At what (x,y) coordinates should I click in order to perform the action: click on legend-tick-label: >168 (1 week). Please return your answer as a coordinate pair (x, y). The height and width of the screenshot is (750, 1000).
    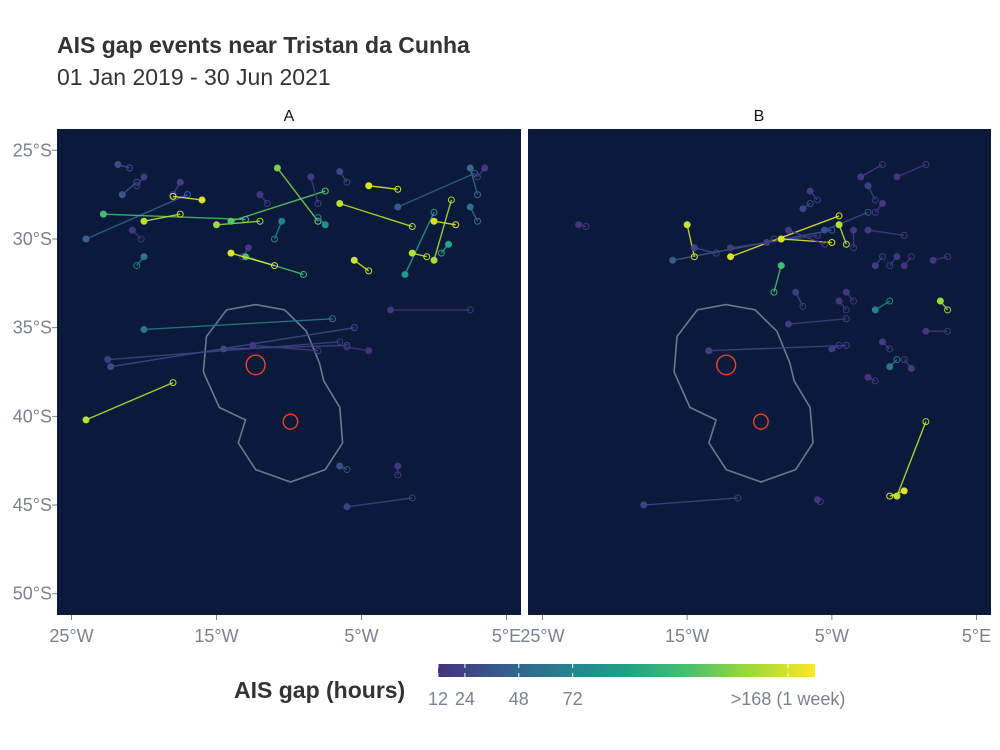
    Looking at the image, I should click on (788, 699).